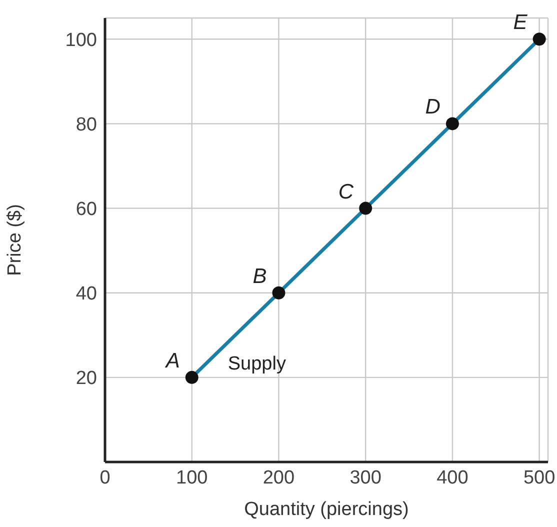 The image size is (557, 527). I want to click on annotation: E, so click(520, 22).